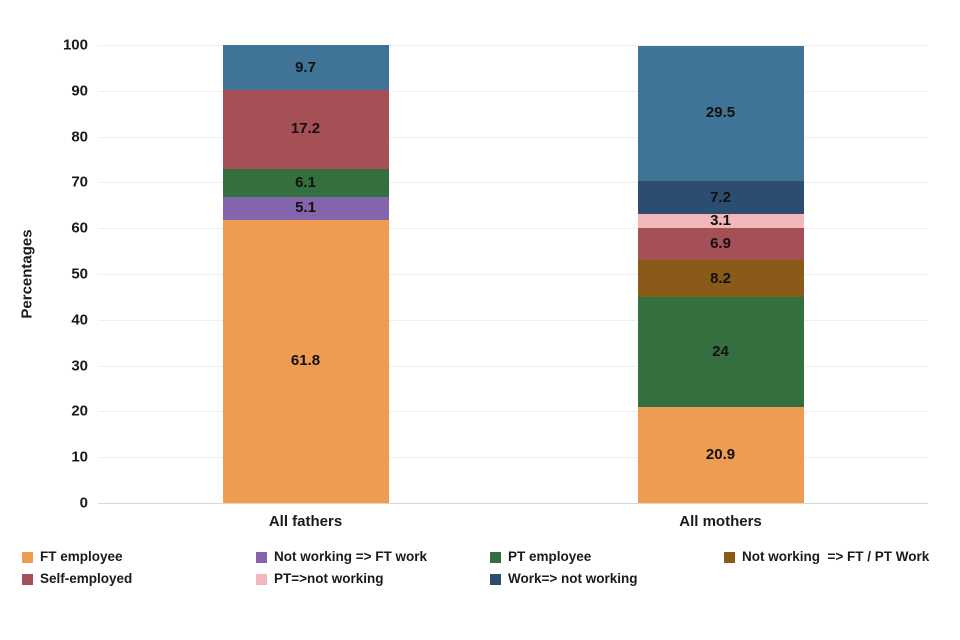 The image size is (960, 640). Describe the element at coordinates (513, 503) in the screenshot. I see `x-axis-line` at that location.